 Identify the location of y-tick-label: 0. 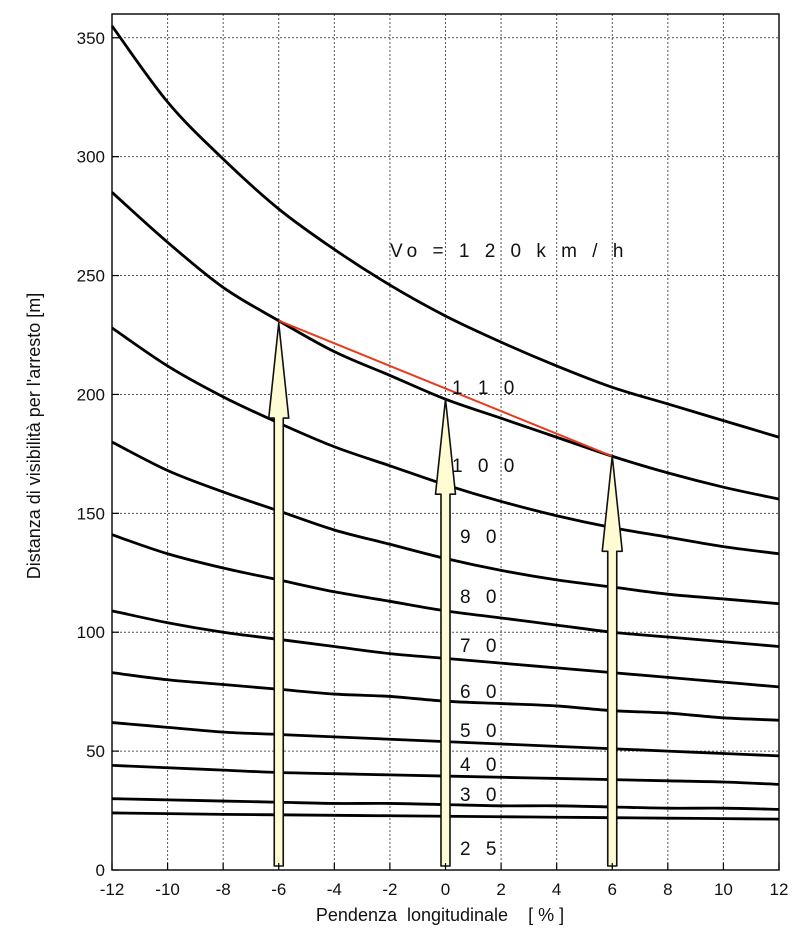
(100, 870).